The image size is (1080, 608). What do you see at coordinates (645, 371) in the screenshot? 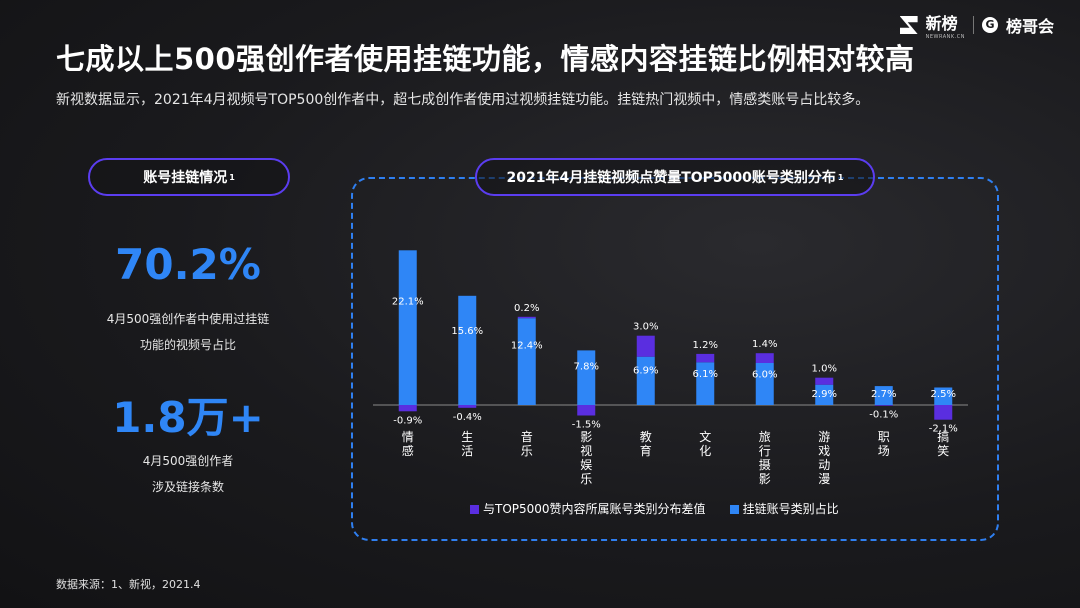
I see `share-label-4: 6.9%` at bounding box center [645, 371].